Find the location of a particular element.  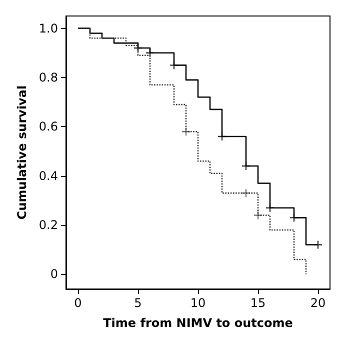

x-tick-label: 0 is located at coordinates (78, 303).